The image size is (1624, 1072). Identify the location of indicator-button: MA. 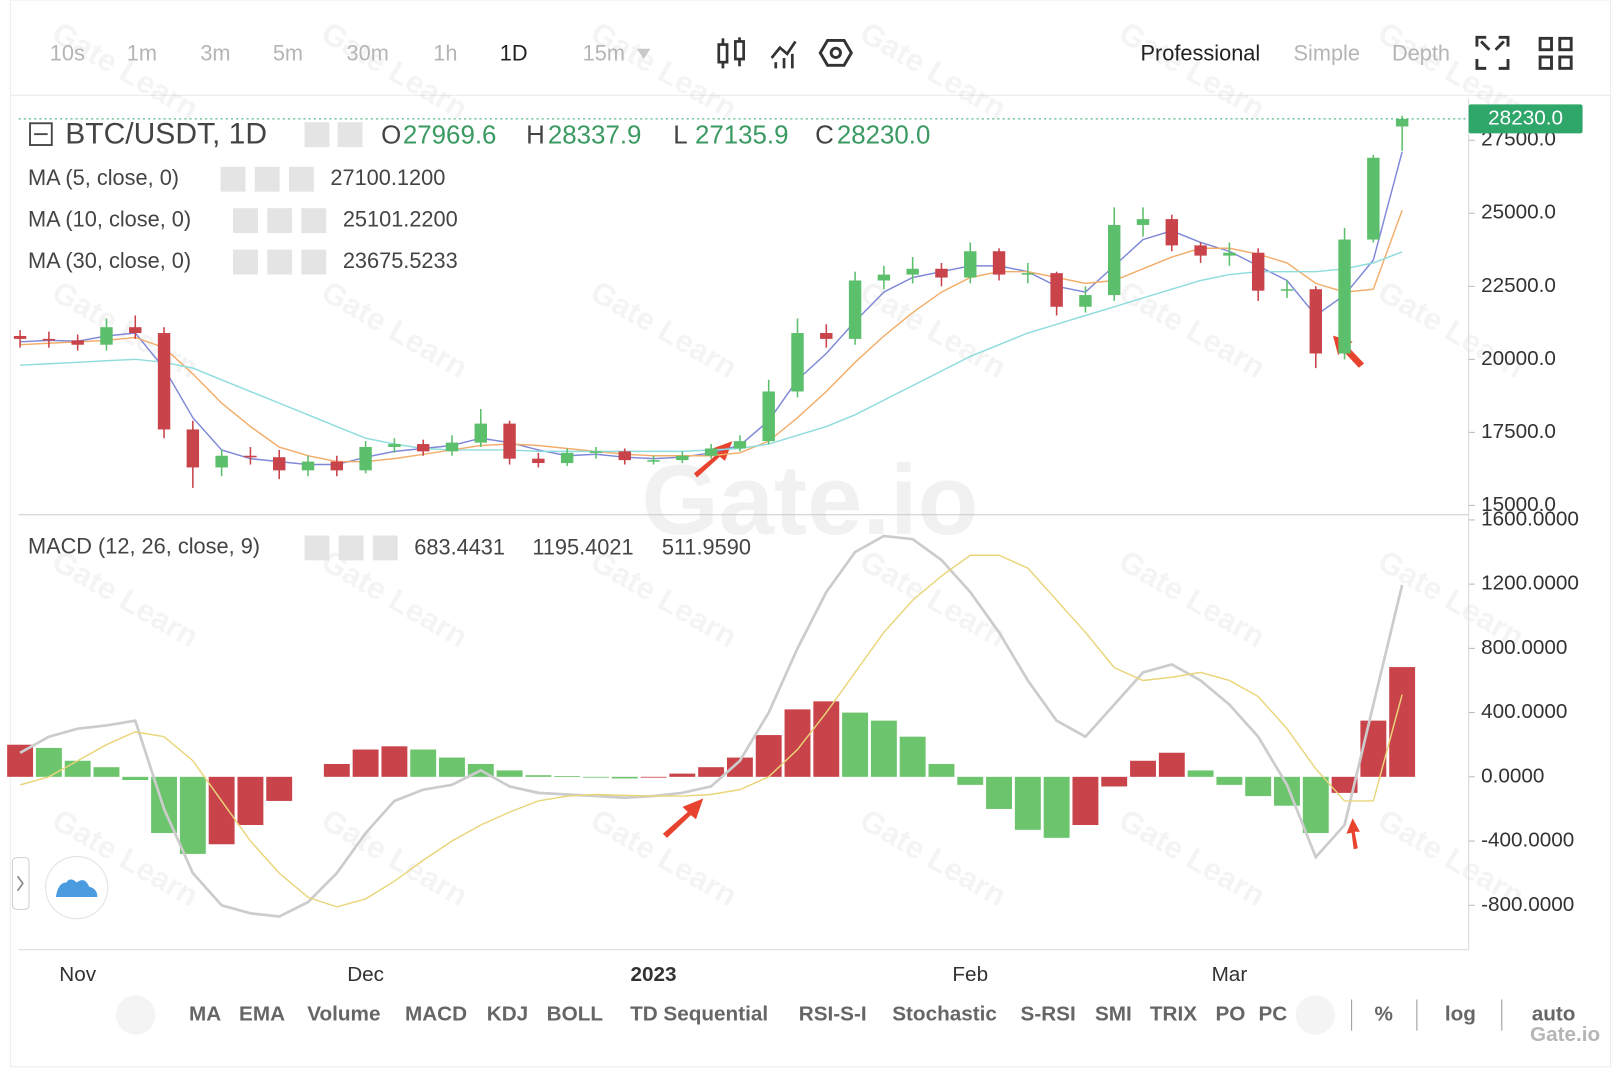
(205, 1013).